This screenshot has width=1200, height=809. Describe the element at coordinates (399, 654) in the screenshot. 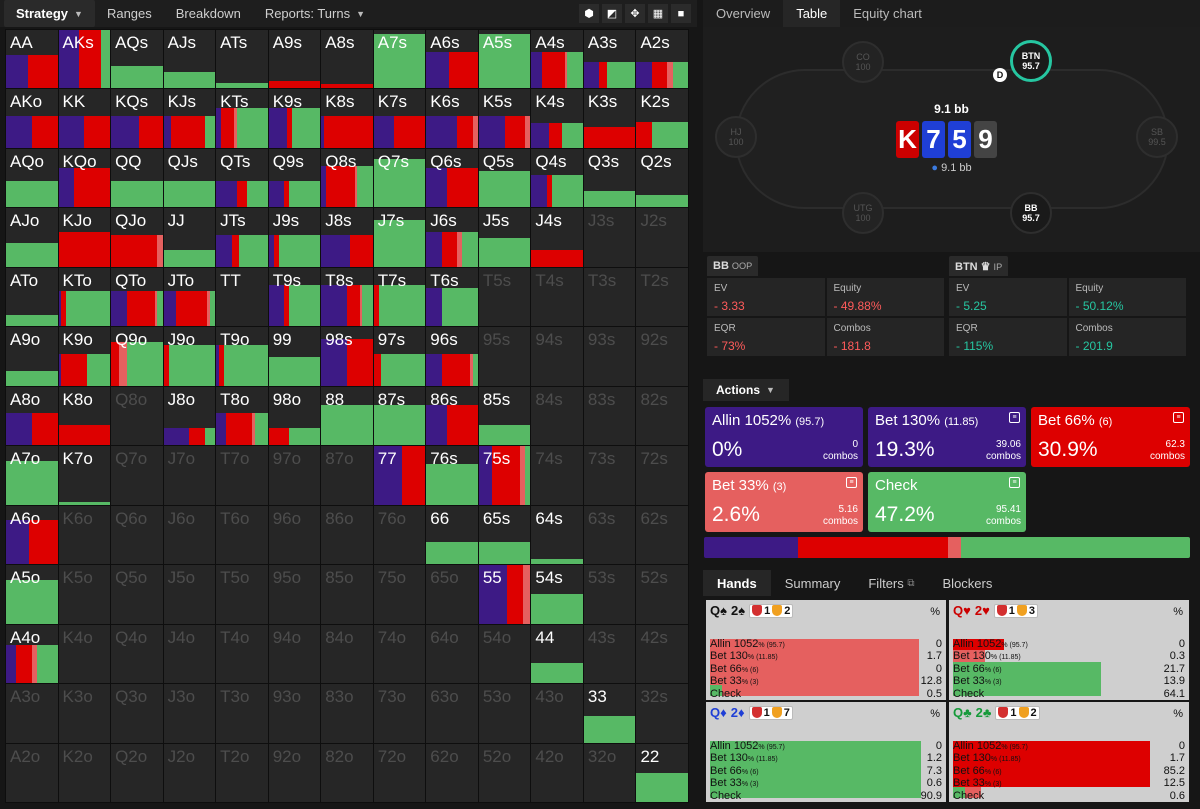

I see `hand-cell: 74o` at that location.